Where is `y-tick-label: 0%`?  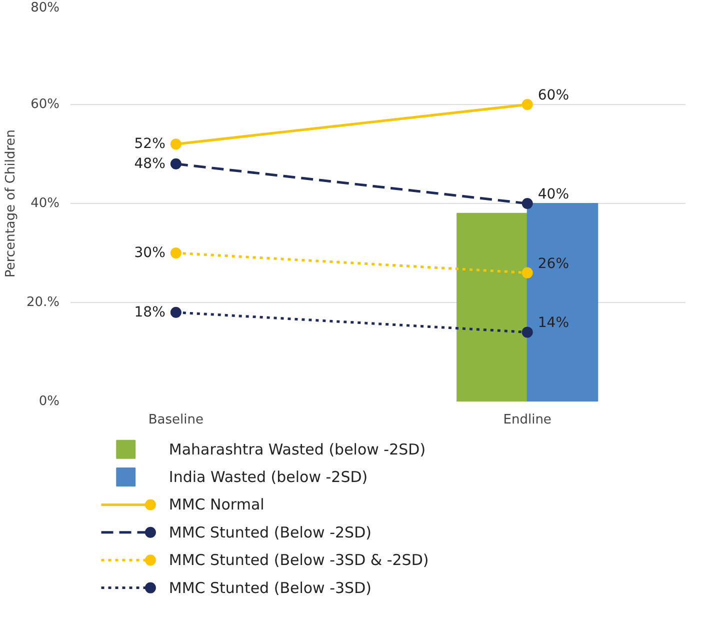
y-tick-label: 0% is located at coordinates (49, 401).